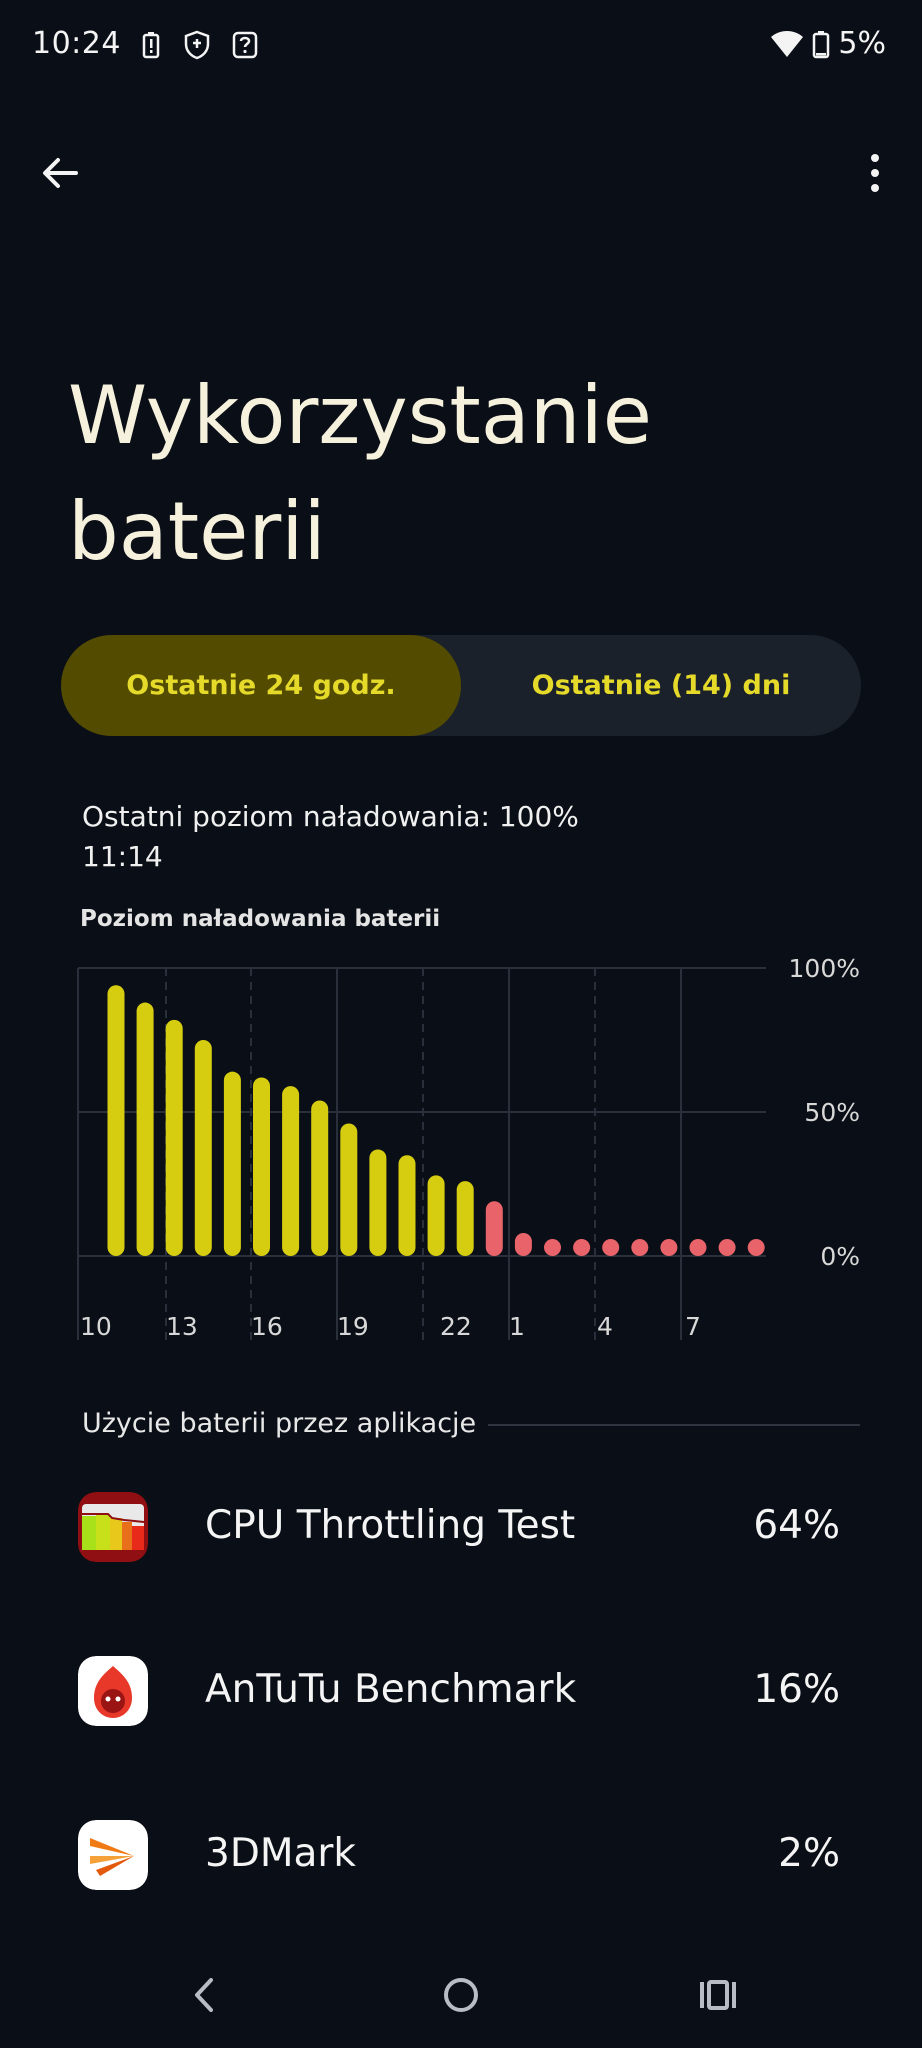  Describe the element at coordinates (197, 45) in the screenshot. I see `shield-icon` at that location.